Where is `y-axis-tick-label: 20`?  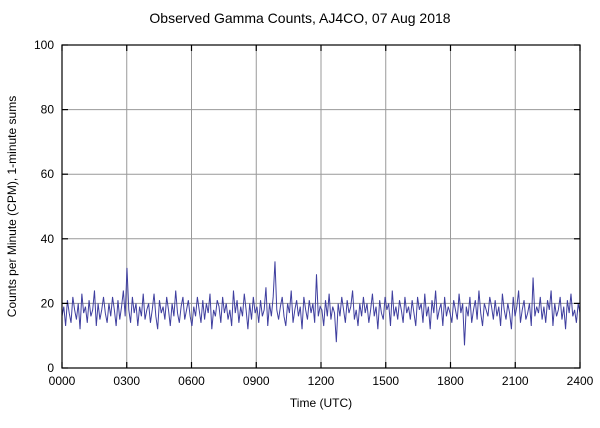 y-axis-tick-label: 20 is located at coordinates (48, 303).